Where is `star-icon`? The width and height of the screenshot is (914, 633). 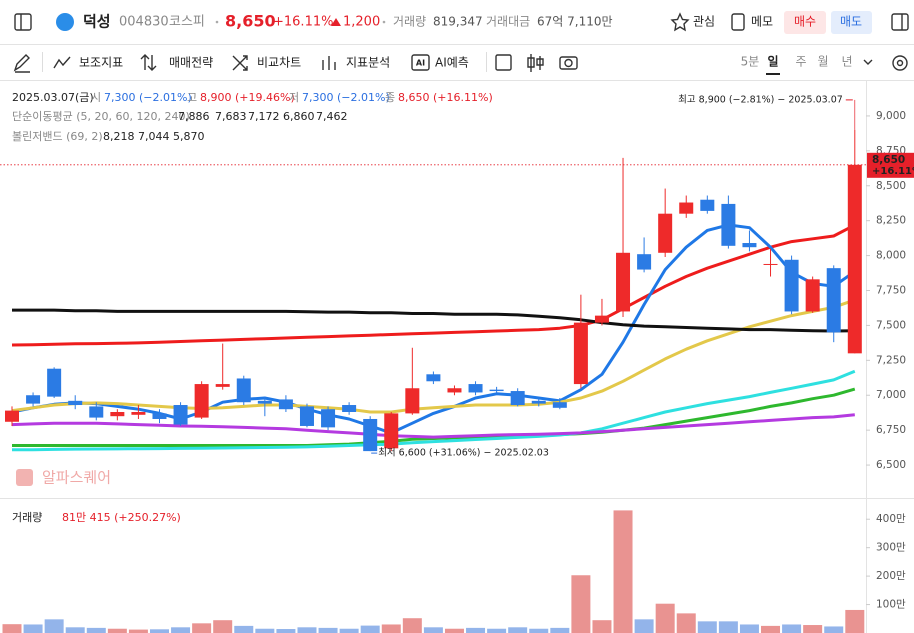
star-icon is located at coordinates (680, 22).